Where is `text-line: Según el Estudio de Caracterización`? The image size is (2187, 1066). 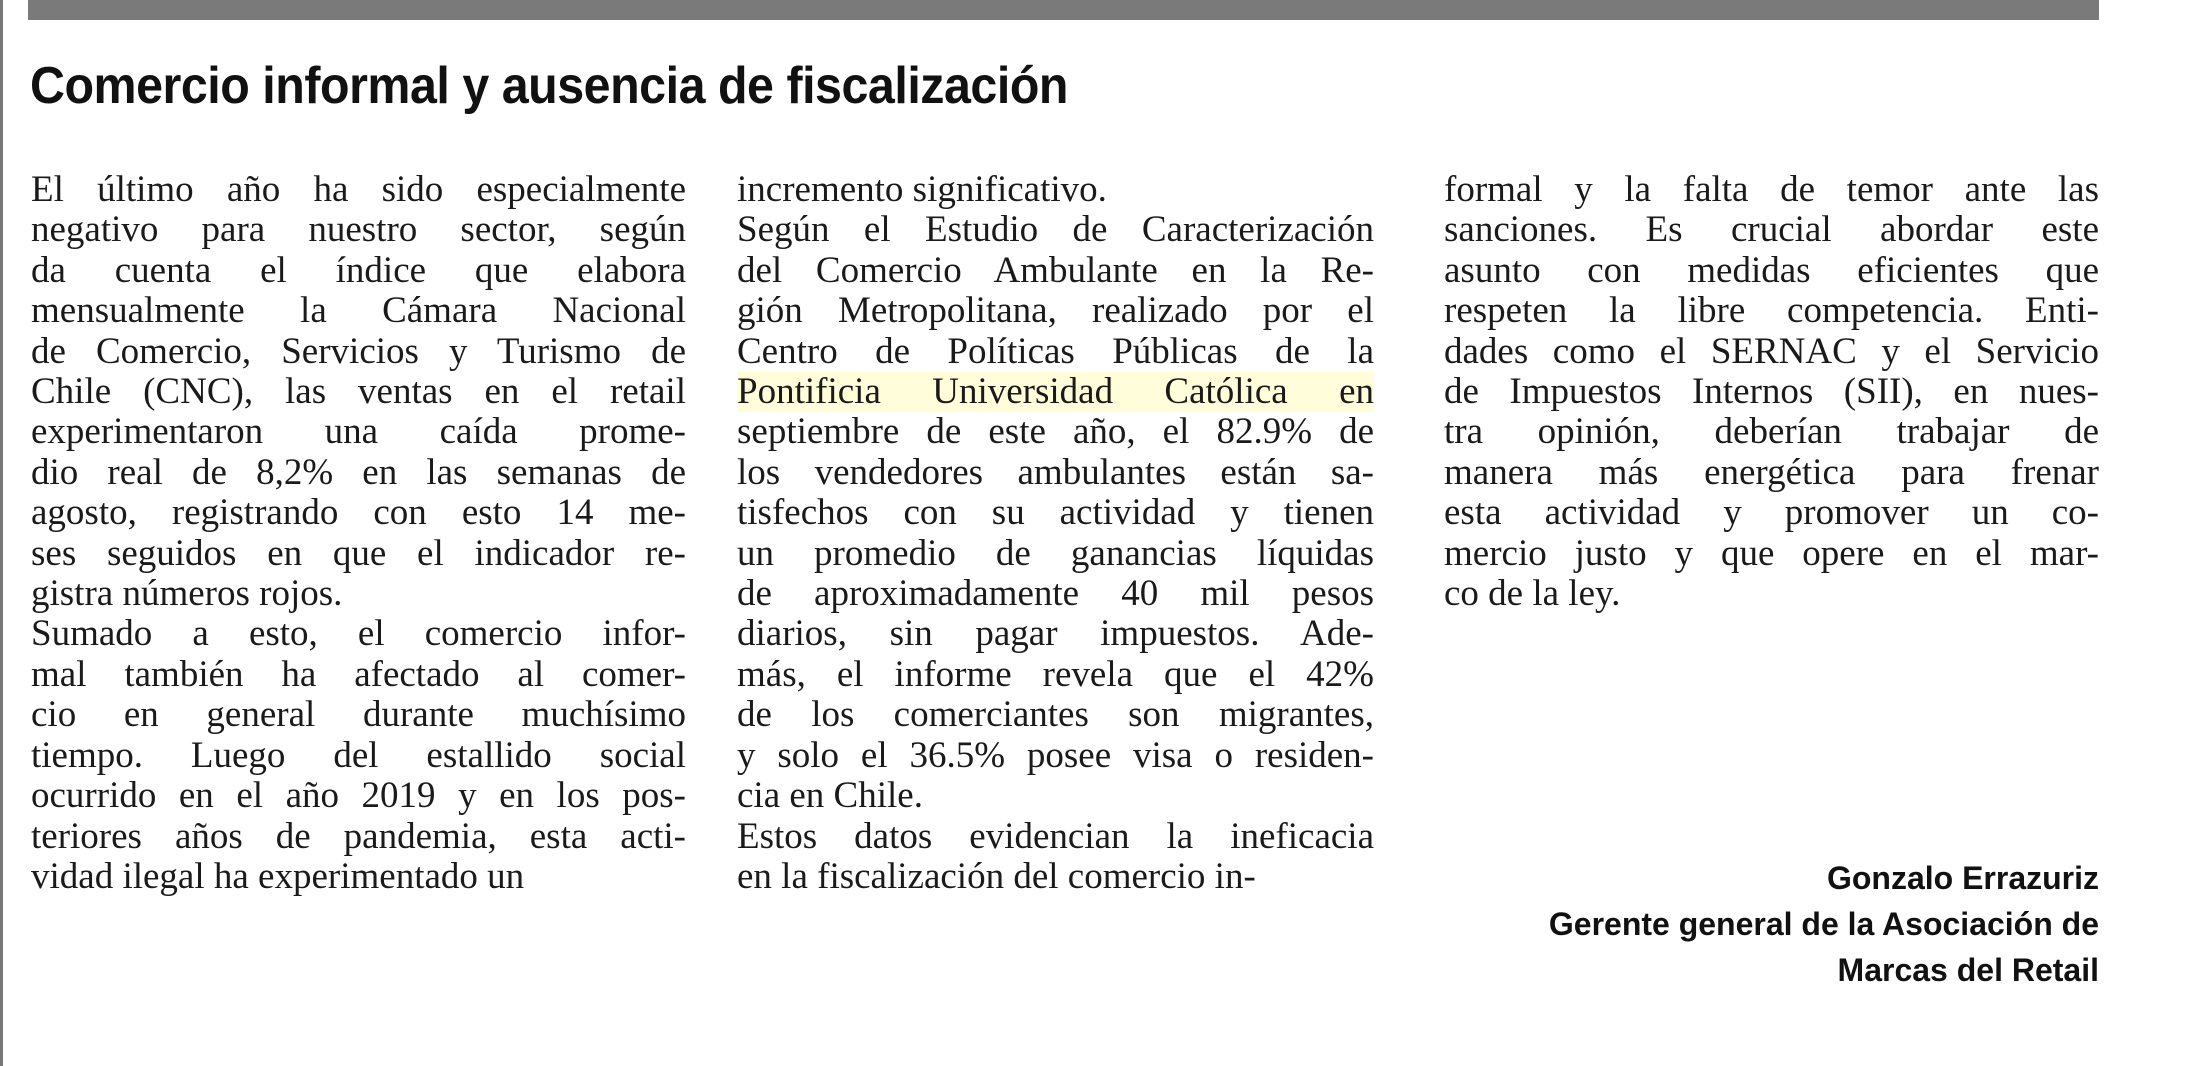
text-line: Según el Estudio de Caracterización is located at coordinates (1055, 230).